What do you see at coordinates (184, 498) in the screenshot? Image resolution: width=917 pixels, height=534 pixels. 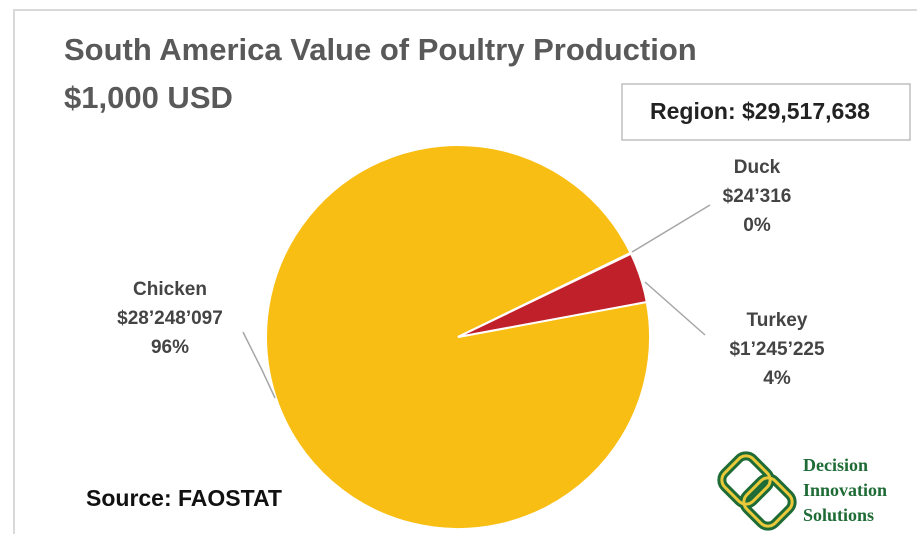 I see `source: Source: FAOSTAT` at bounding box center [184, 498].